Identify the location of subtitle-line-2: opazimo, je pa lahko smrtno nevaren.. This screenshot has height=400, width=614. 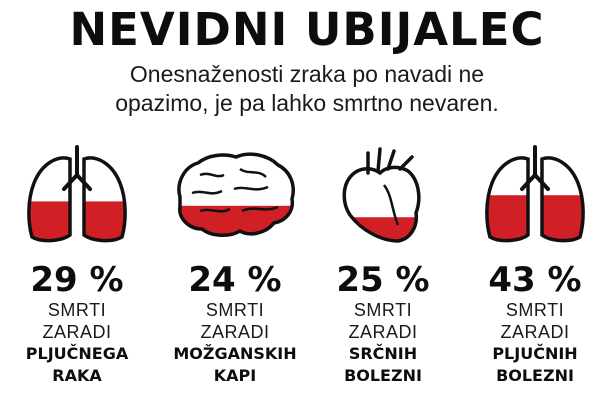
(307, 103).